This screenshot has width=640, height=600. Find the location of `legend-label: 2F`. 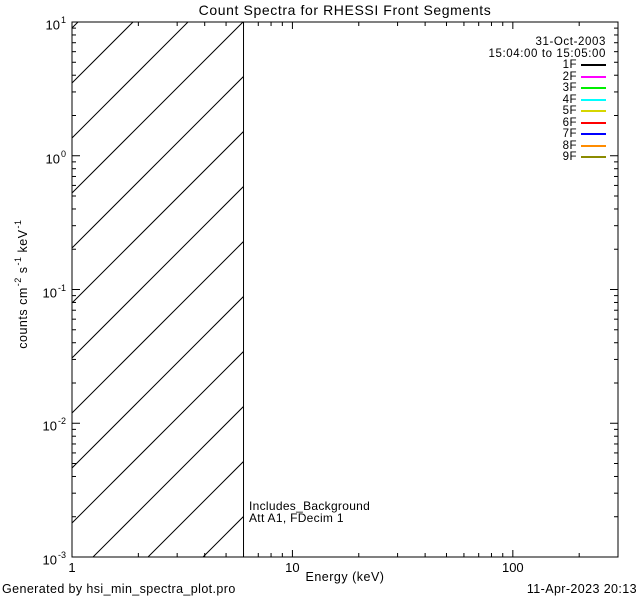

legend-label: 2F is located at coordinates (569, 76).